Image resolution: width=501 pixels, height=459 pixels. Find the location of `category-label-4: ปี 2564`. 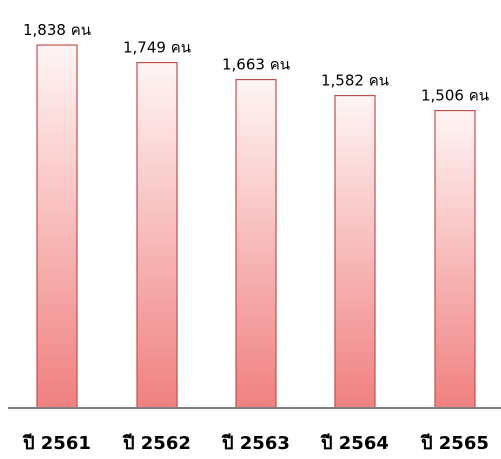

category-label-4: ปี 2564 is located at coordinates (354, 443).